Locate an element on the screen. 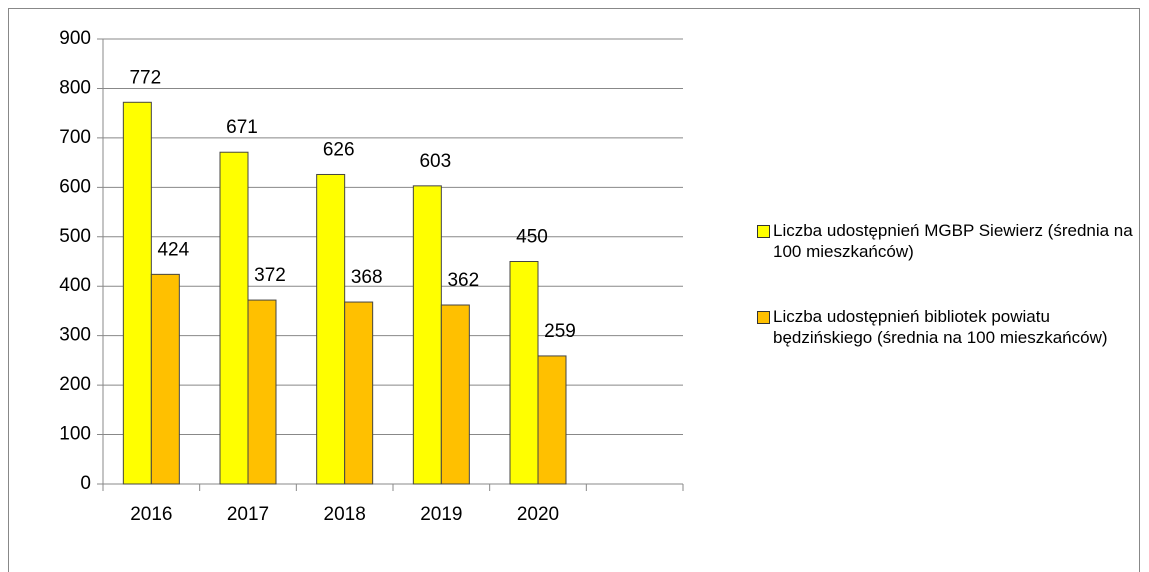  x-tick-label: 2019 is located at coordinates (441, 514).